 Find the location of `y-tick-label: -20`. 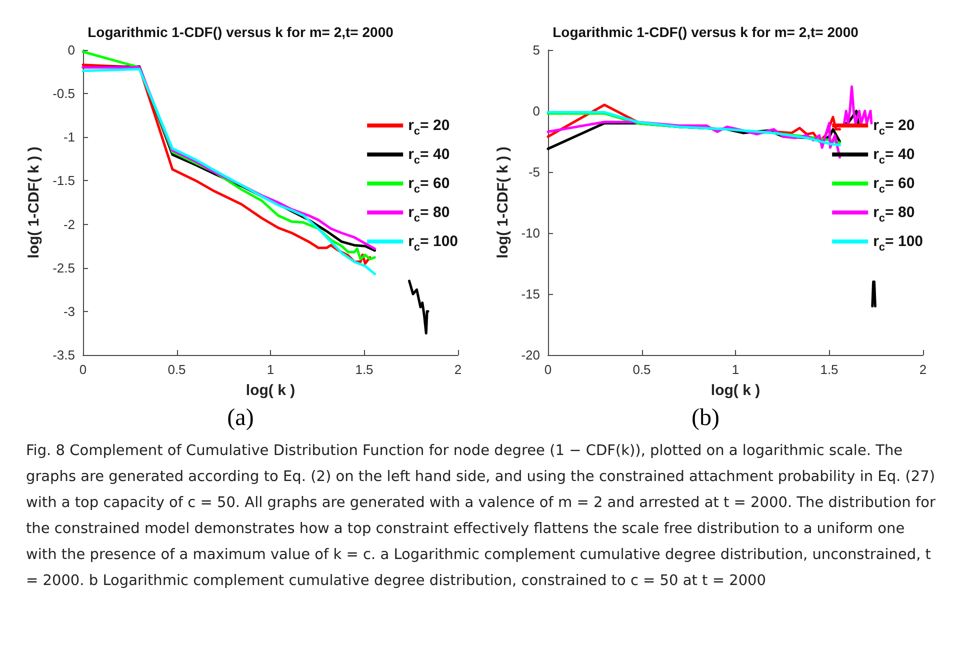

y-tick-label: -20 is located at coordinates (530, 355).